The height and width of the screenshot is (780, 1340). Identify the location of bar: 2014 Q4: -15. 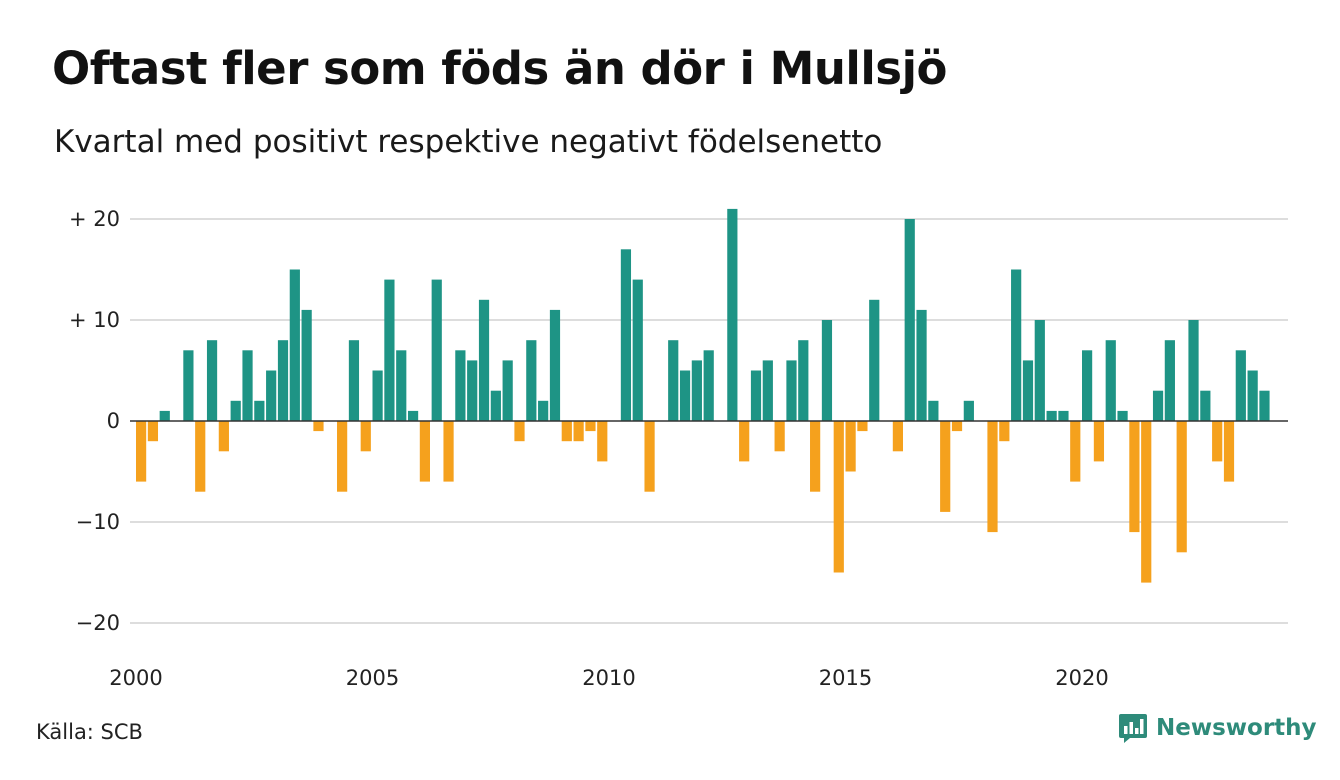
(838, 497).